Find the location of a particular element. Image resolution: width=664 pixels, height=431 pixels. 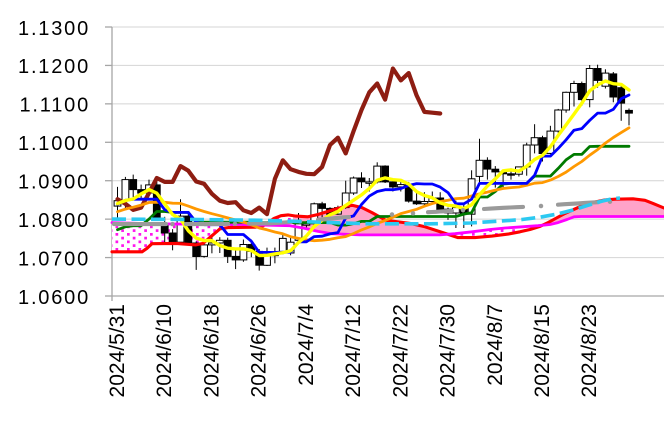

svg-text: 2024/6/26 is located at coordinates (259, 350).